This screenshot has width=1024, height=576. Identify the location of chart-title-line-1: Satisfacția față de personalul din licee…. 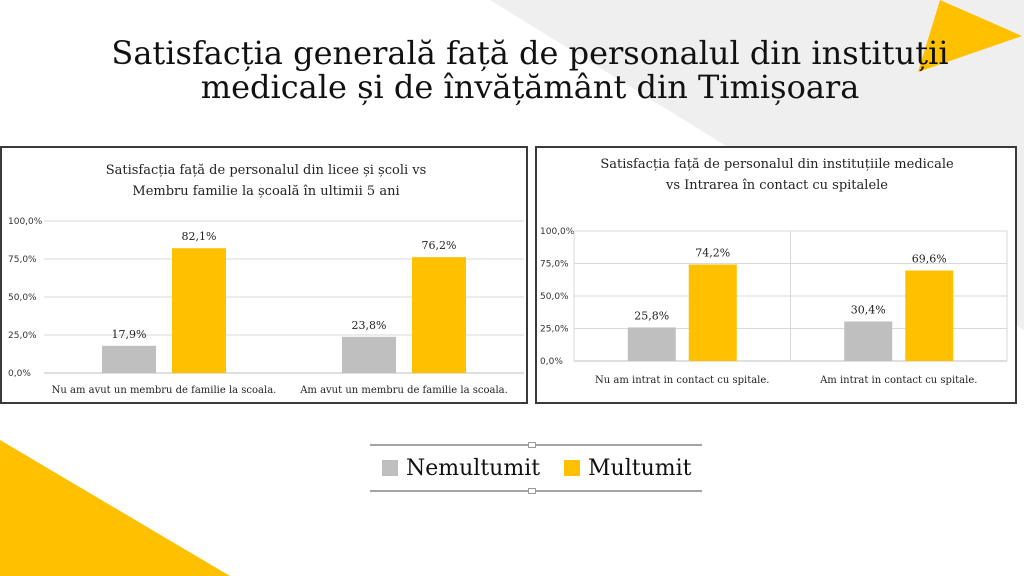
(266, 170).